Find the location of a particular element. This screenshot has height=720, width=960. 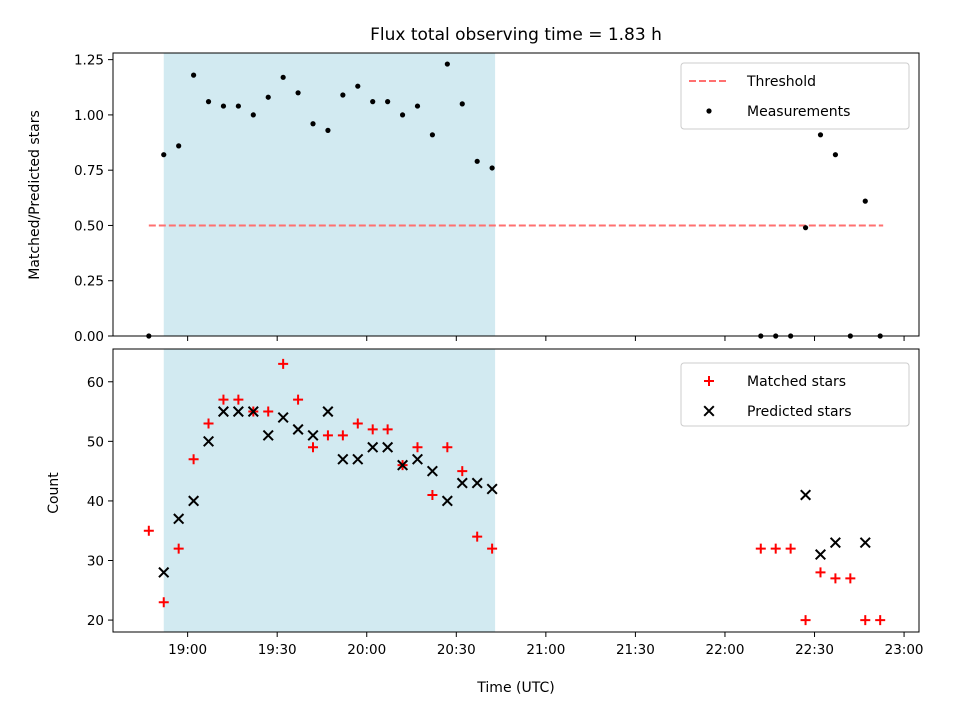

legend-label: Threshold is located at coordinates (781, 82).